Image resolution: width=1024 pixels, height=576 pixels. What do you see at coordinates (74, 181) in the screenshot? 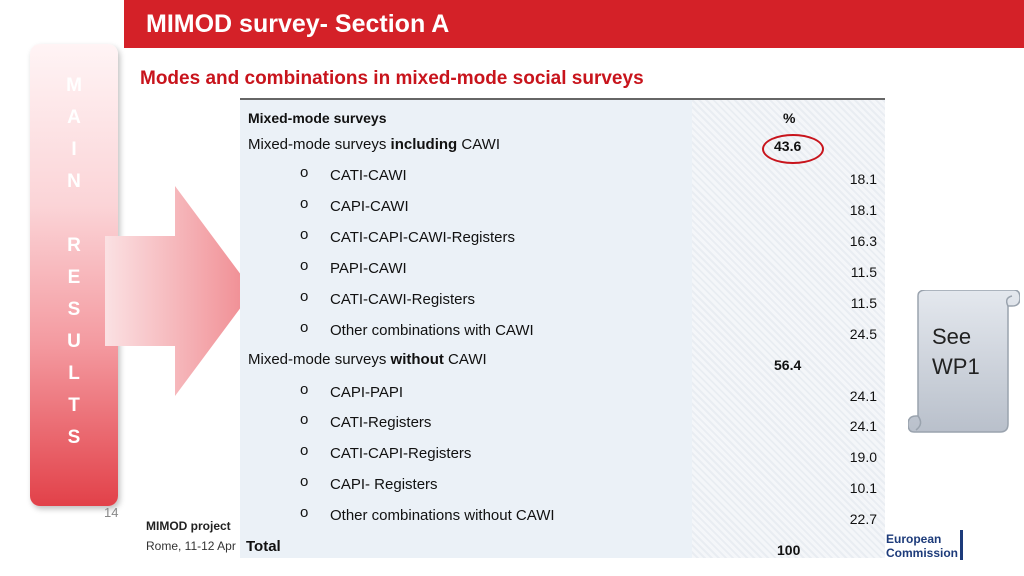
I see `ribbon-letter: N` at bounding box center [74, 181].